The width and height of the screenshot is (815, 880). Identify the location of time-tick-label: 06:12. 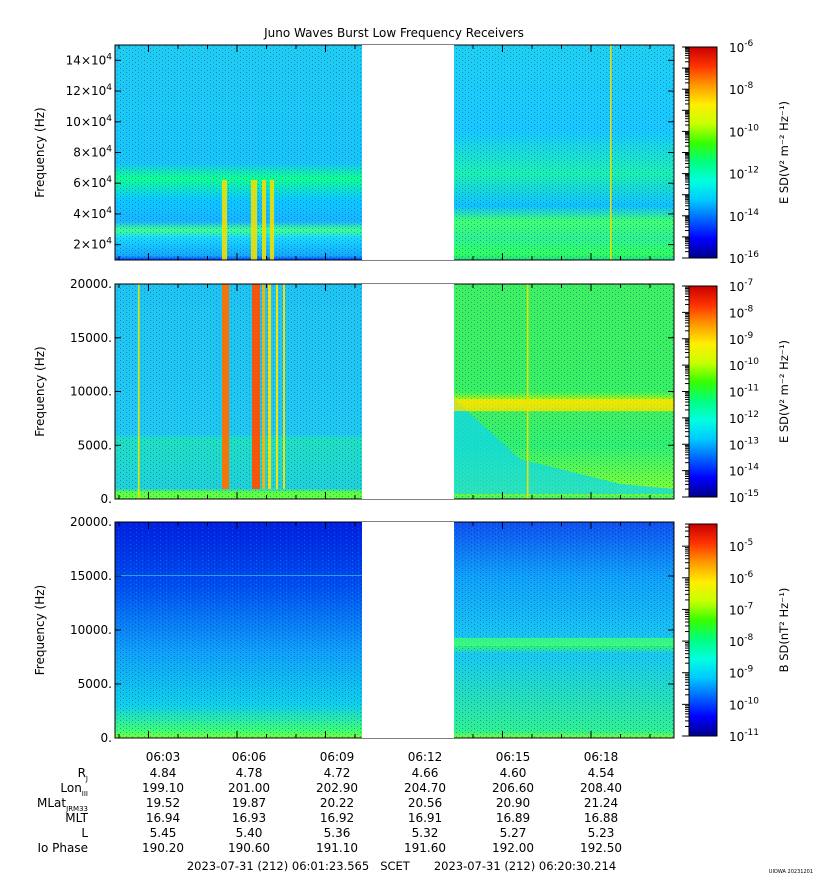
(425, 757).